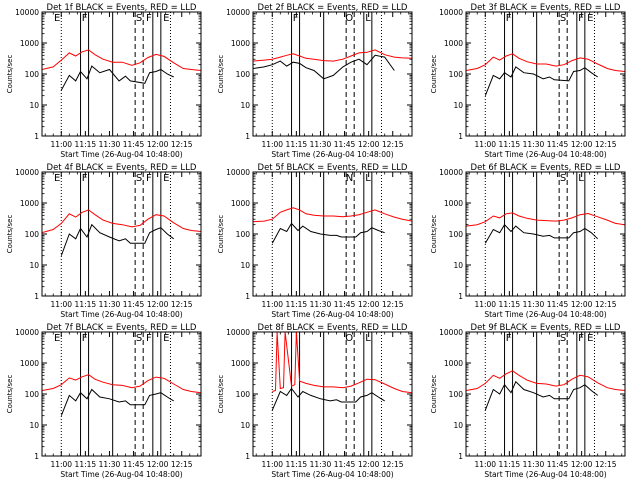  Describe the element at coordinates (333, 168) in the screenshot. I see `panel-title: Det 5f BLACK = Events, RED = LLD` at that location.